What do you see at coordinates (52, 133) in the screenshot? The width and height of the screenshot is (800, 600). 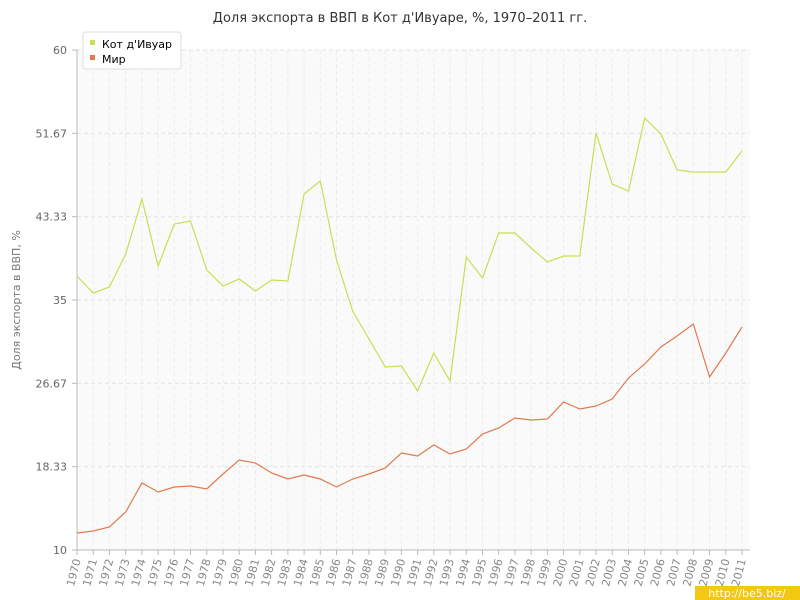 I see `y-tick-label: 51.67` at bounding box center [52, 133].